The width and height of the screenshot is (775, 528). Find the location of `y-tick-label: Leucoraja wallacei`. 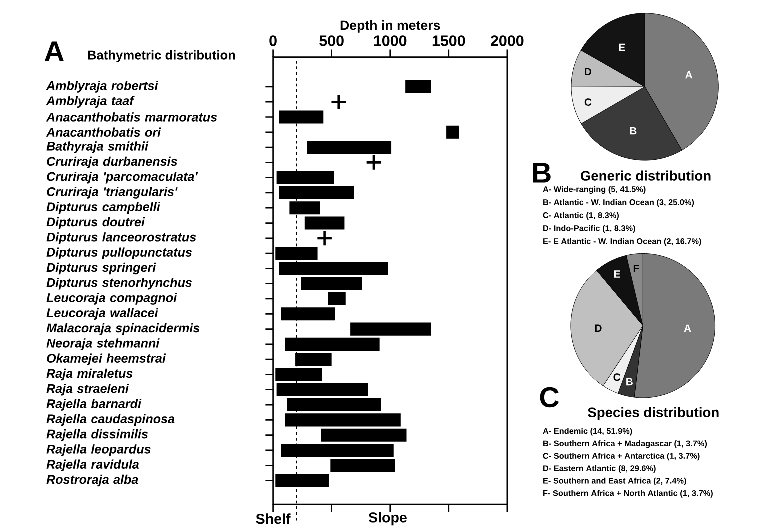

y-tick-label: Leucoraja wallacei is located at coordinates (102, 314).